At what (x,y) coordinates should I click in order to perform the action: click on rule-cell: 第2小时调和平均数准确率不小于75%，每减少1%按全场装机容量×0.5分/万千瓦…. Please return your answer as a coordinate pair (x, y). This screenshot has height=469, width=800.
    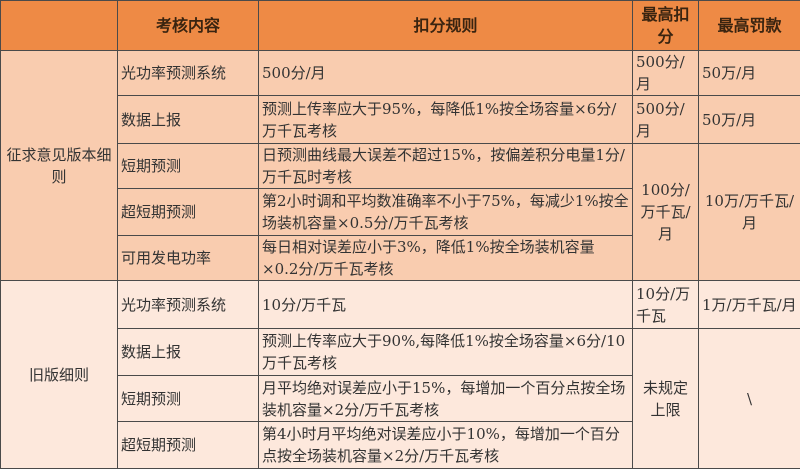
    Looking at the image, I should click on (446, 212).